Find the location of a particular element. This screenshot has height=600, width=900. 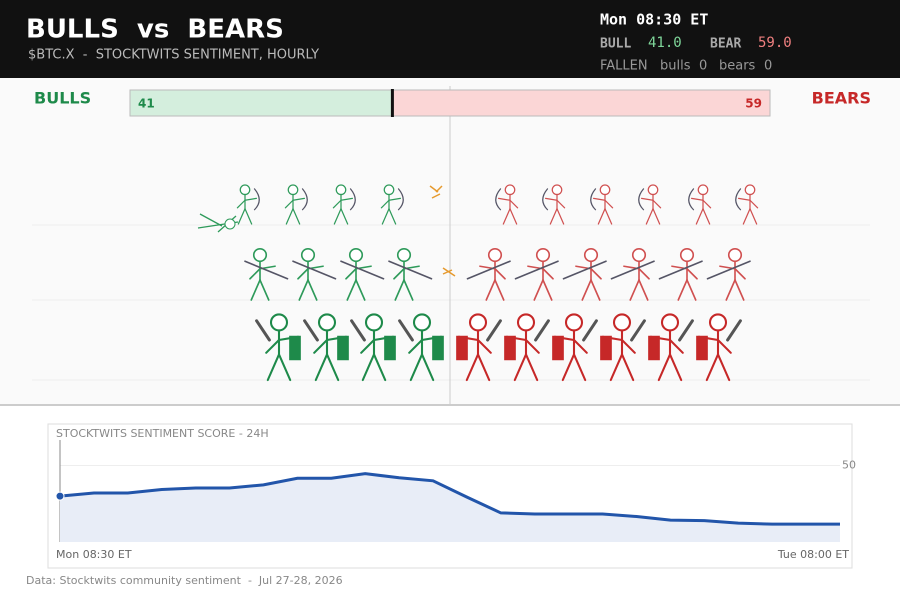

bull-label: BULL is located at coordinates (615, 44).